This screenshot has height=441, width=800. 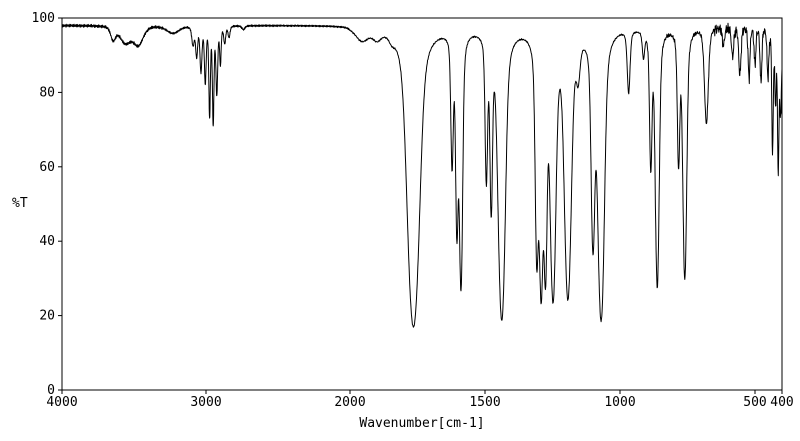 I want to click on y-tick-label: 0, so click(x=51, y=390).